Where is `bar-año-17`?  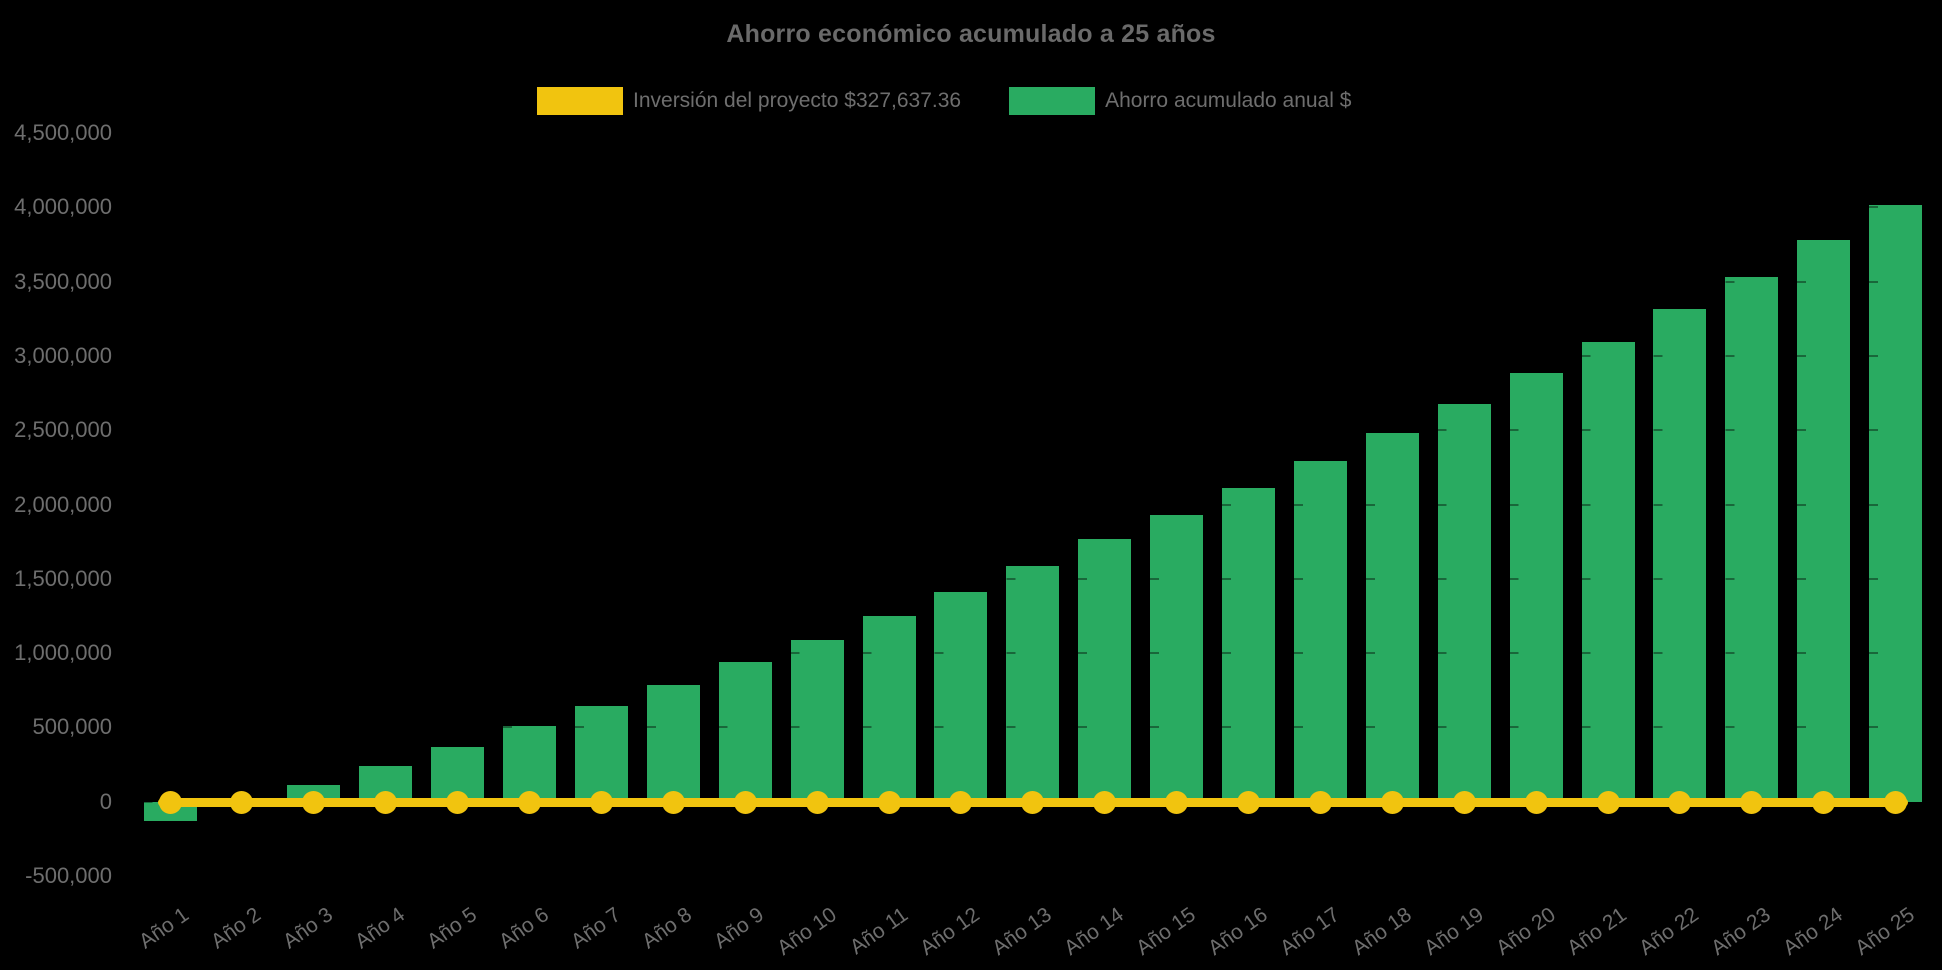
bar-año-17 is located at coordinates (1320, 631).